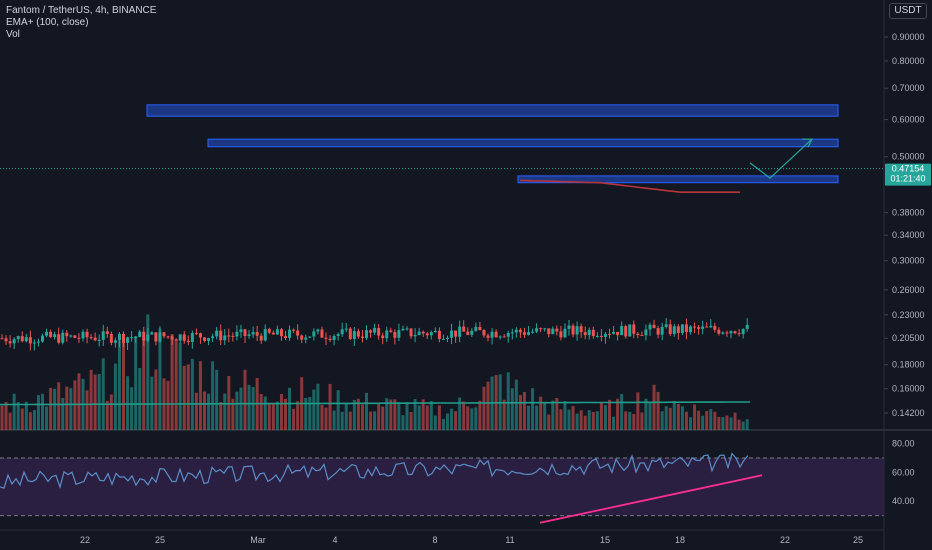  Describe the element at coordinates (13, 34) in the screenshot. I see `volume-legend: Vol` at that location.